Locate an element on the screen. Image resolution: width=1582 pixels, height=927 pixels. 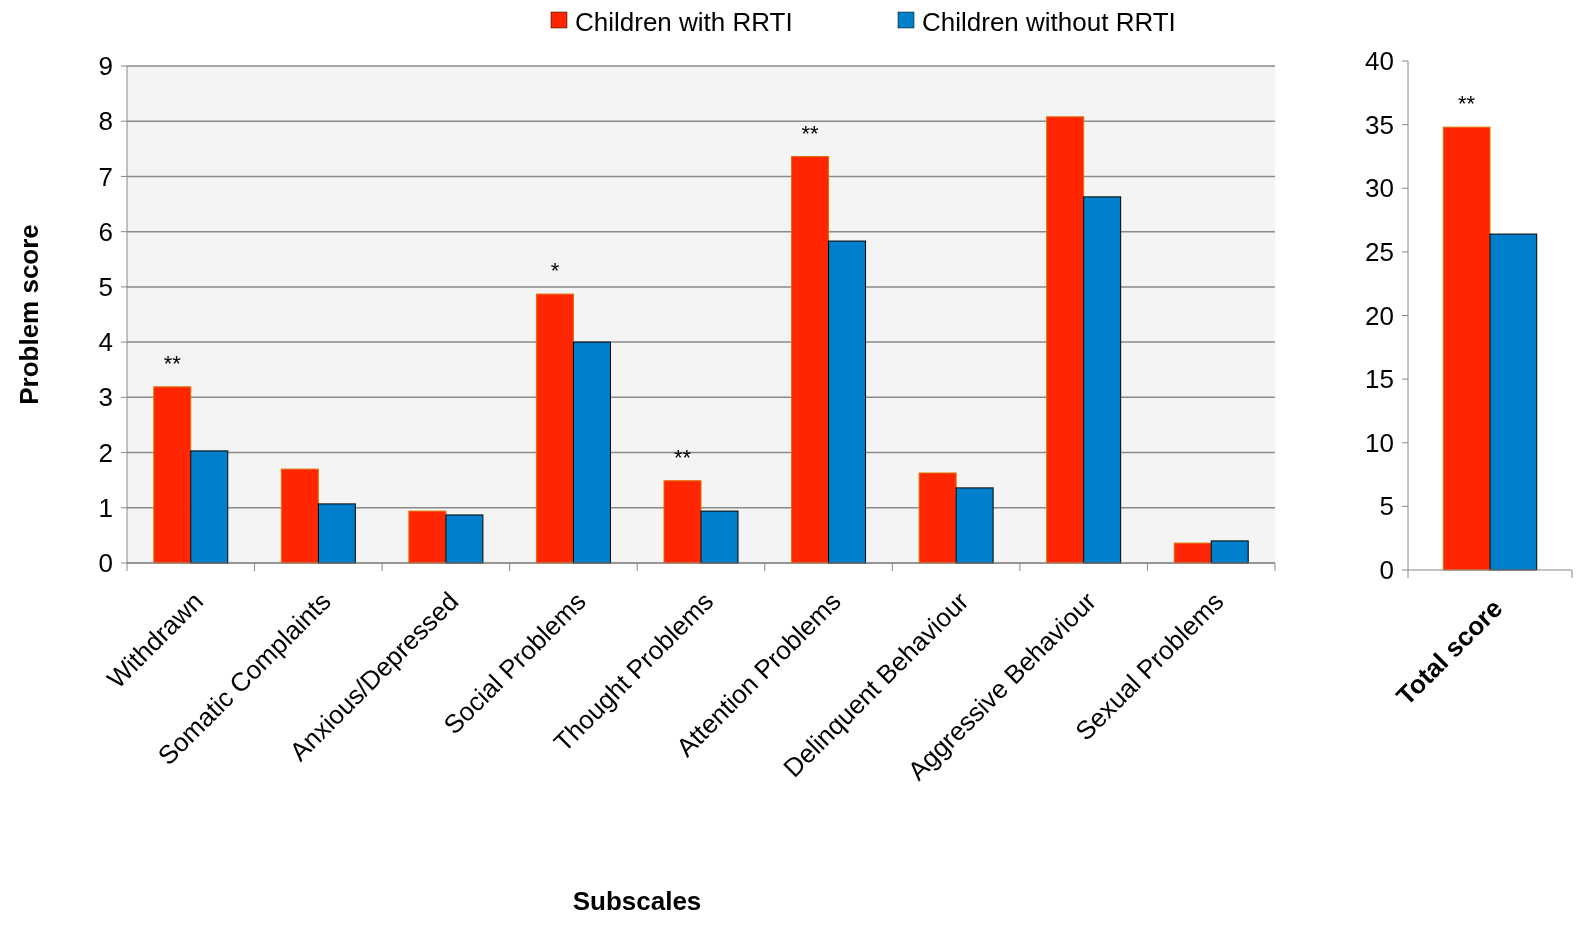
y-tick-label: 2 is located at coordinates (105, 452).